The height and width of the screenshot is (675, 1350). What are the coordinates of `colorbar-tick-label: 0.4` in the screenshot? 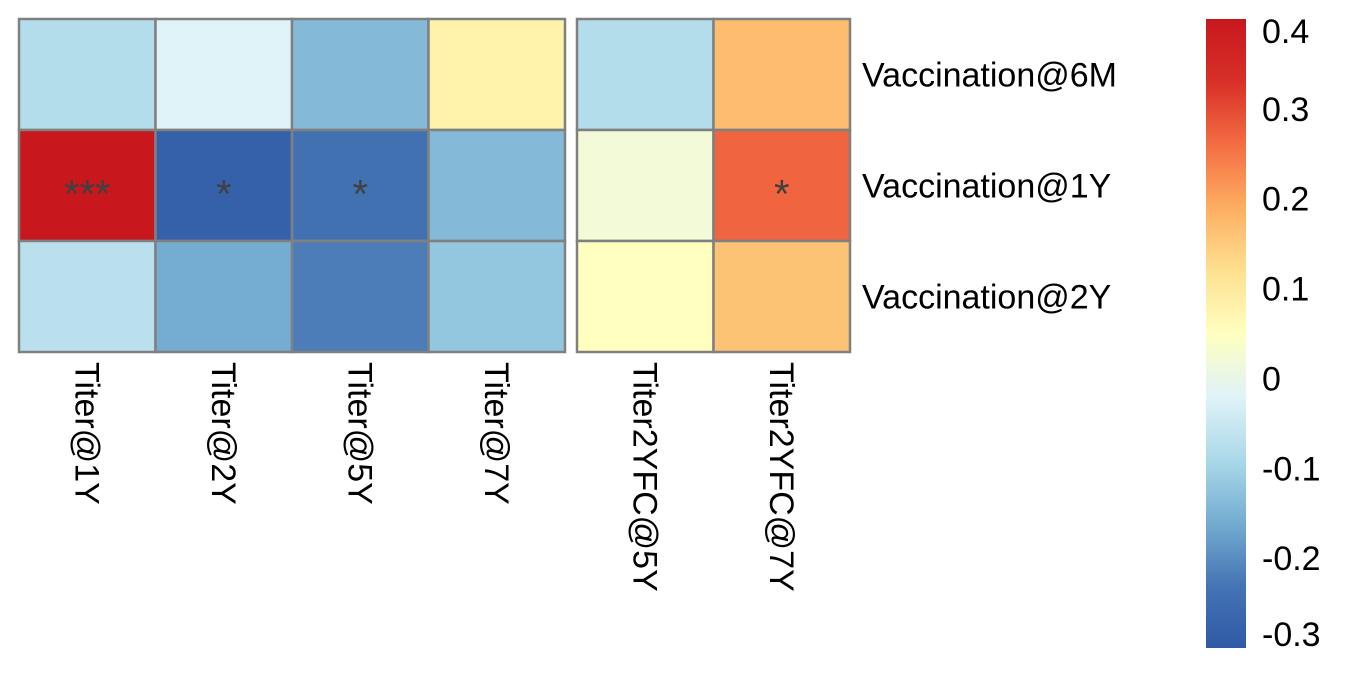 It's located at (1285, 32).